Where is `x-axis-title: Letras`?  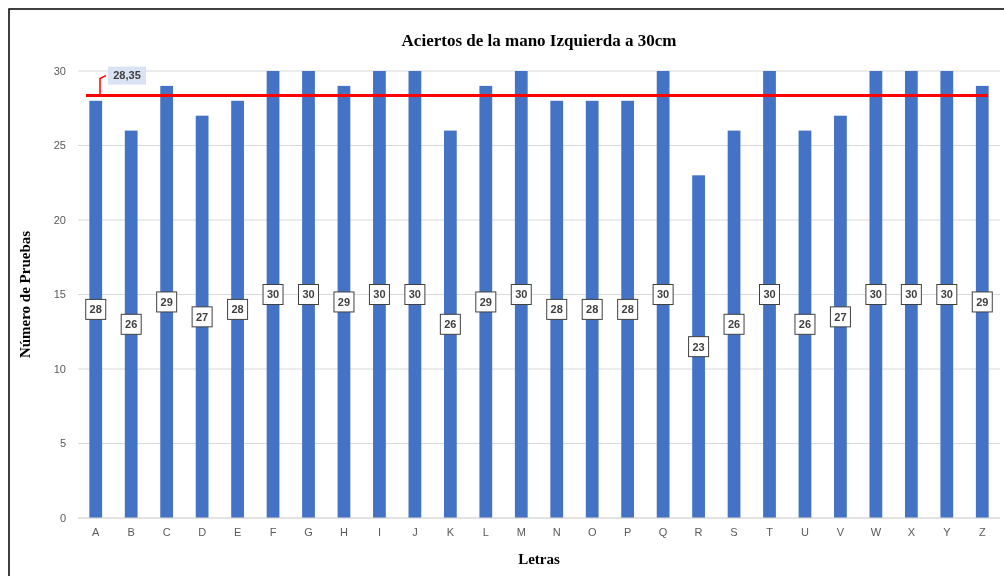
x-axis-title: Letras is located at coordinates (539, 559).